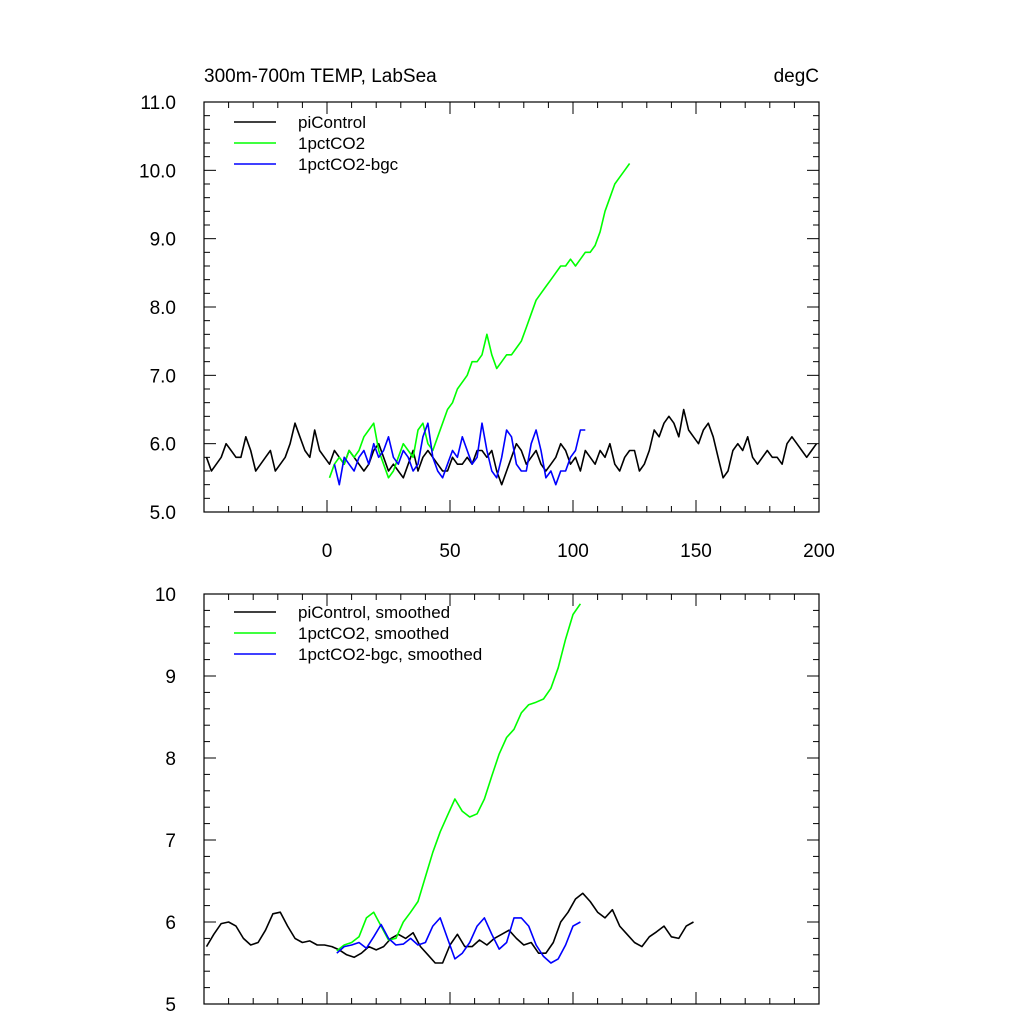 The height and width of the screenshot is (1024, 1024). Describe the element at coordinates (348, 164) in the screenshot. I see `legend-label: 1pctCO2-bgc` at that location.